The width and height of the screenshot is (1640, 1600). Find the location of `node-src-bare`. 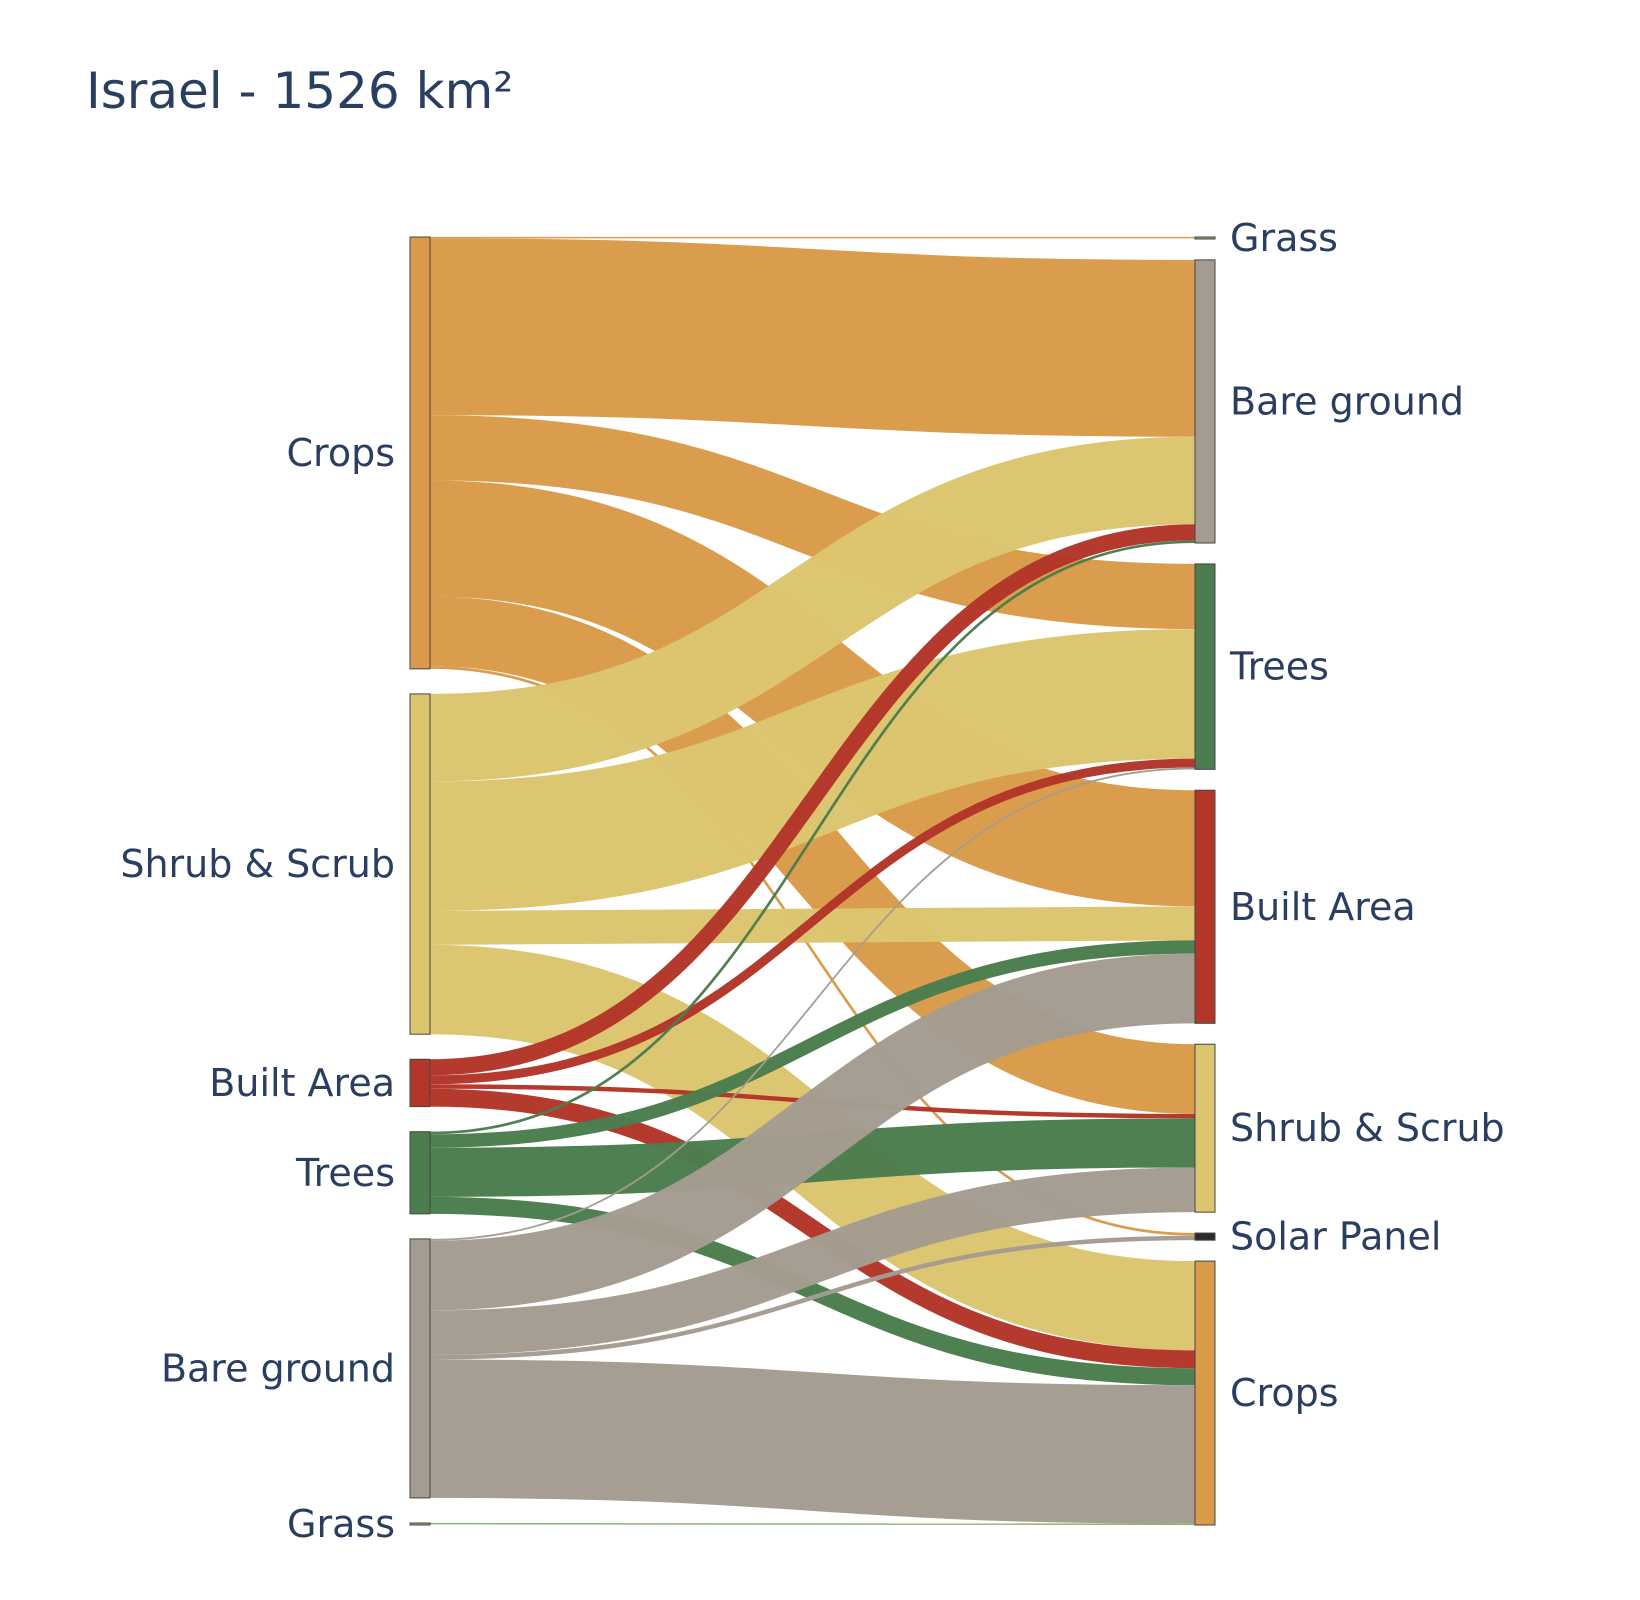

node-src-bare is located at coordinates (420, 1368).